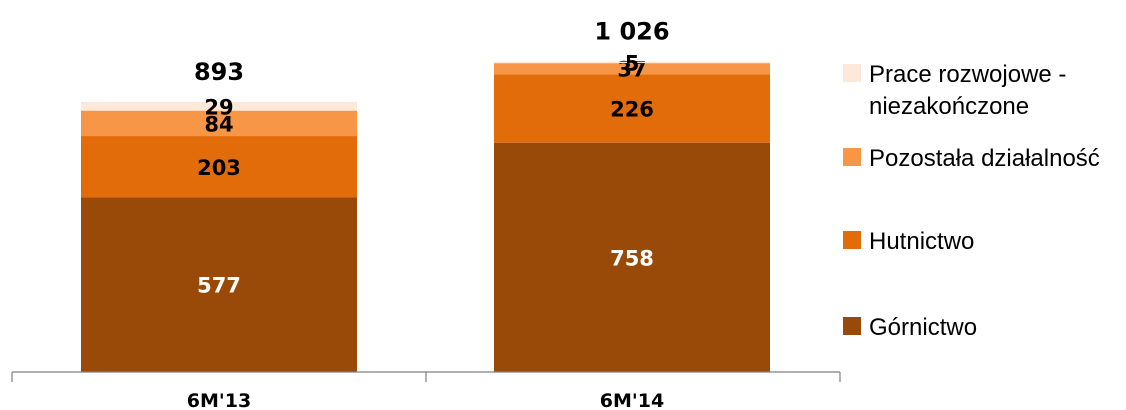 This screenshot has height=410, width=1126. I want to click on legend-label-pozostala: Pozostała działalność, so click(984, 158).